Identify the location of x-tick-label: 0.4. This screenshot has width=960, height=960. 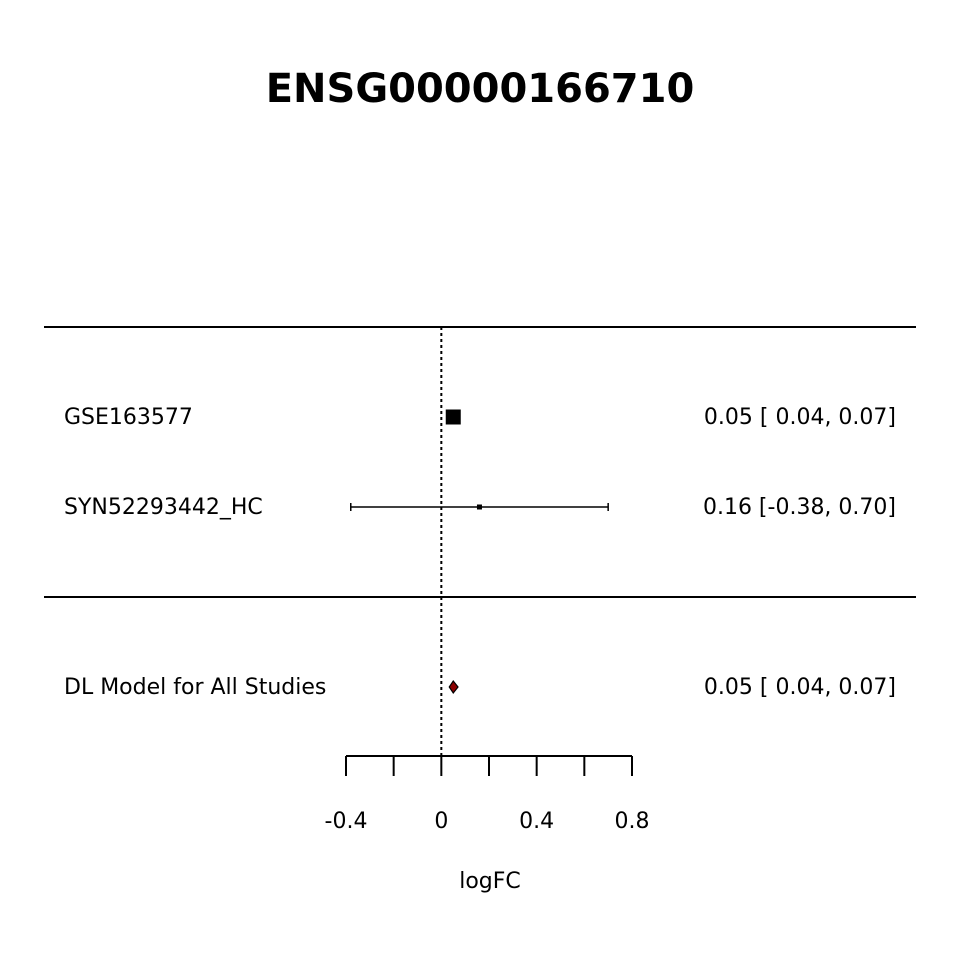
(536, 821).